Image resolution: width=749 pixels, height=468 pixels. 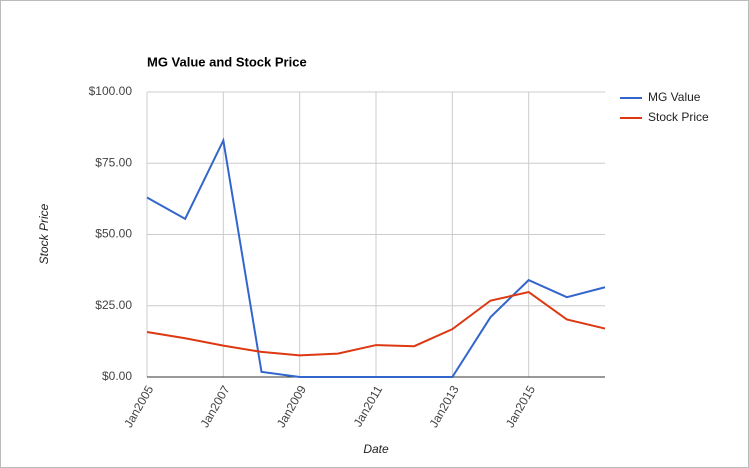 What do you see at coordinates (111, 91) in the screenshot?
I see `y-tick-label: $100.00` at bounding box center [111, 91].